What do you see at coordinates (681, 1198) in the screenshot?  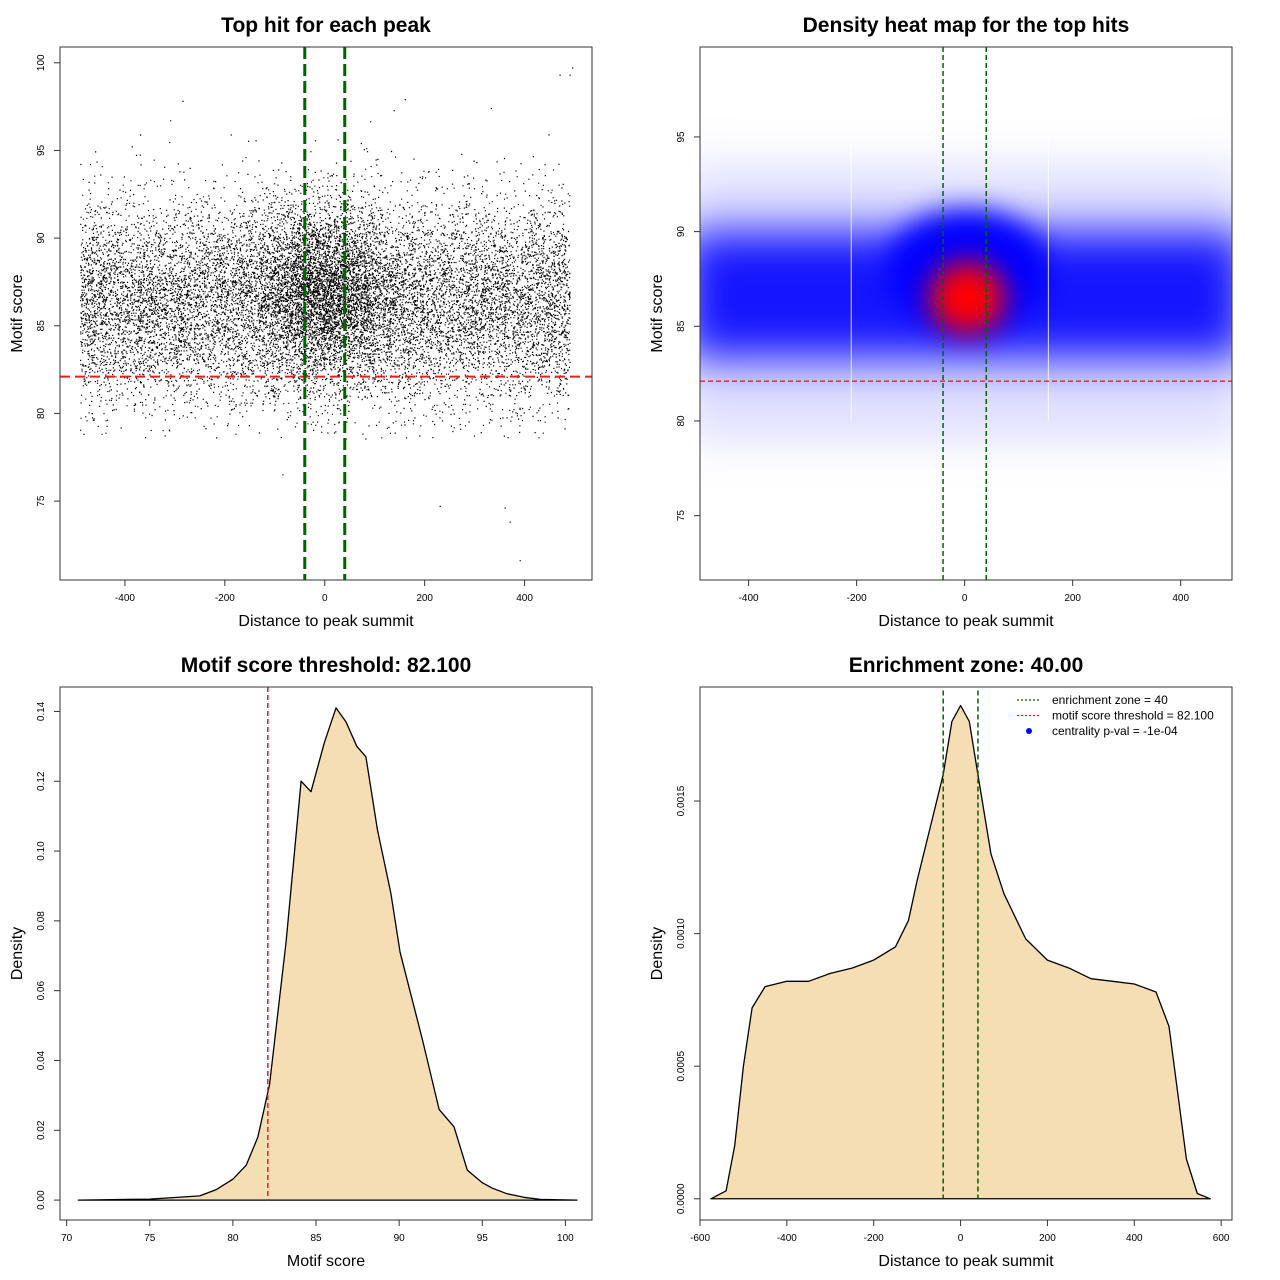 I see `y-tick-label: 0.0000` at bounding box center [681, 1198].